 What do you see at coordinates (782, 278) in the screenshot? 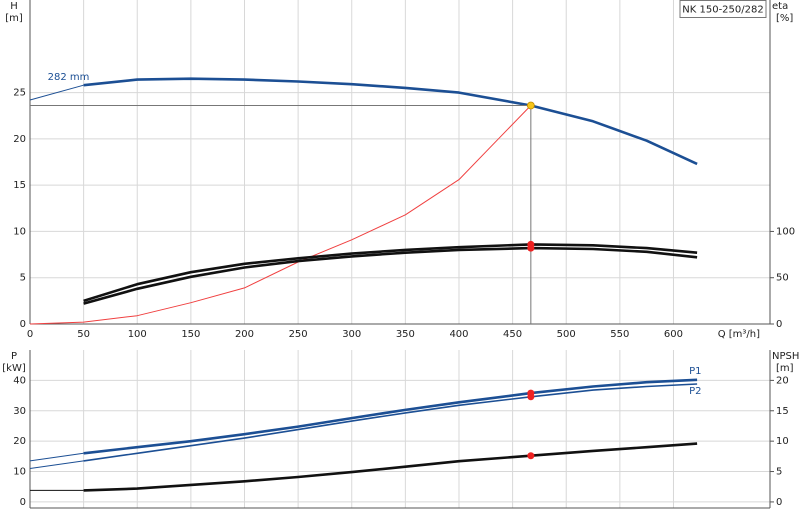
I see `y2-tick-label: 50` at bounding box center [782, 278].